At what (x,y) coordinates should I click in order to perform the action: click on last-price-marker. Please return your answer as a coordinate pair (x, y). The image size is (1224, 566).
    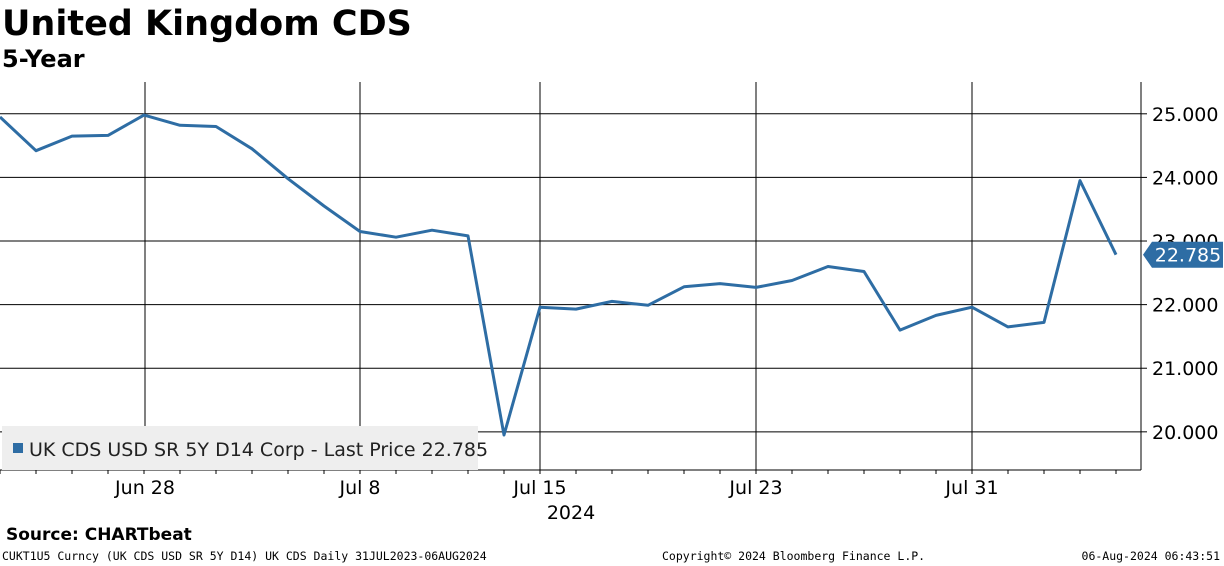
    Looking at the image, I should click on (1183, 254).